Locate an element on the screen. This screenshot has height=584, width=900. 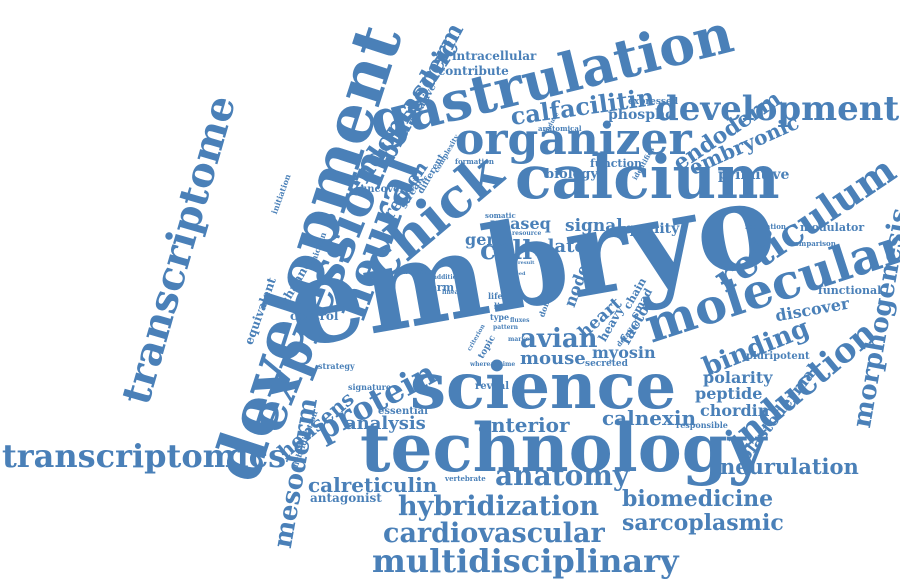
word-essential: essential is located at coordinates (403, 412).